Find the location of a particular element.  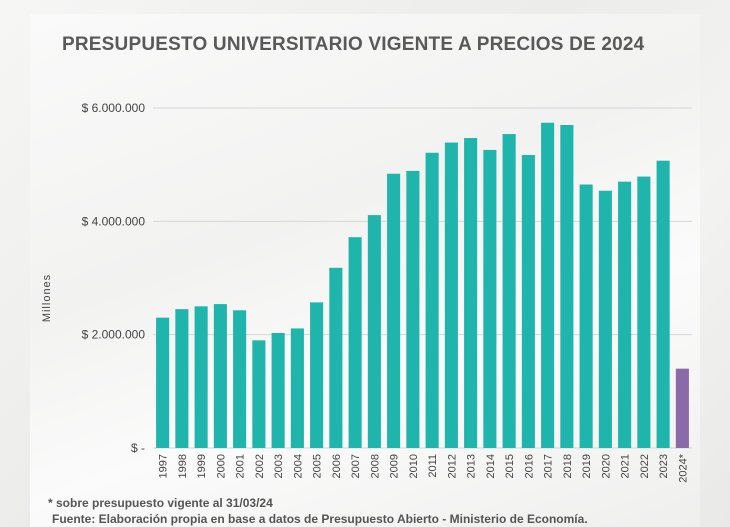

y-tick-label: $ 4.000.000 is located at coordinates (114, 221).